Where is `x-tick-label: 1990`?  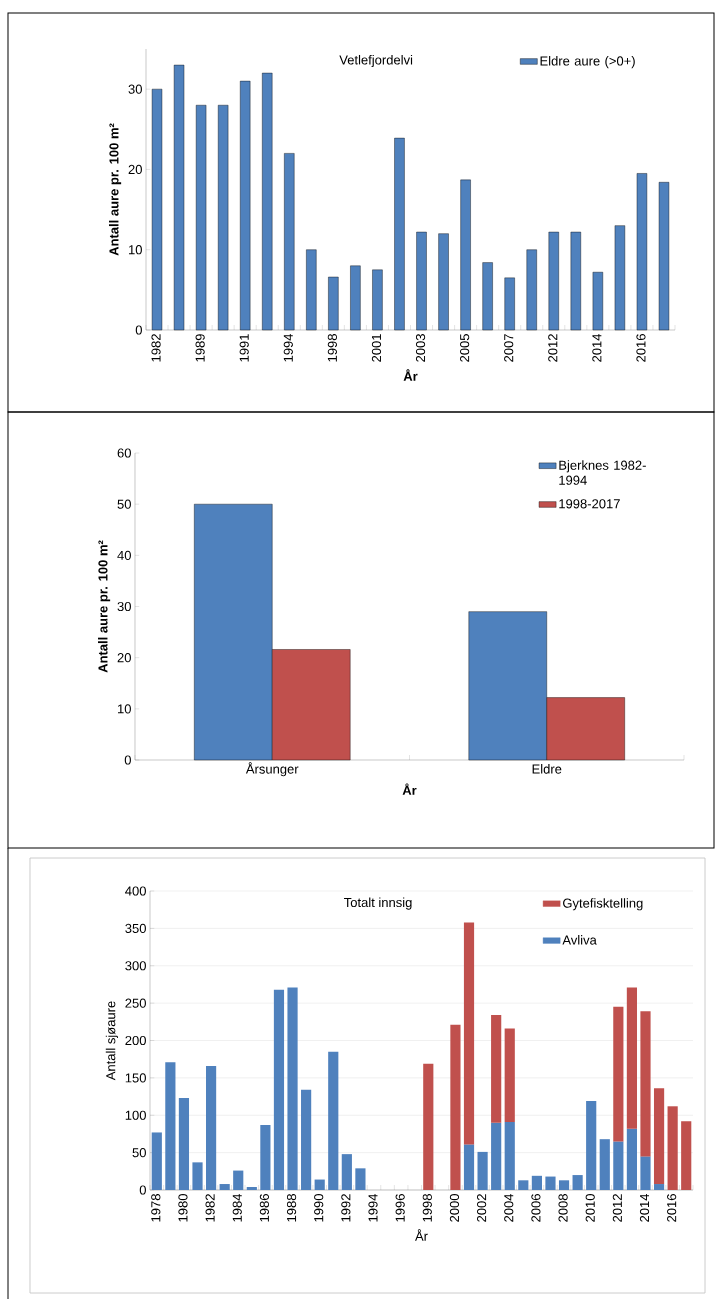 x-tick-label: 1990 is located at coordinates (319, 1208).